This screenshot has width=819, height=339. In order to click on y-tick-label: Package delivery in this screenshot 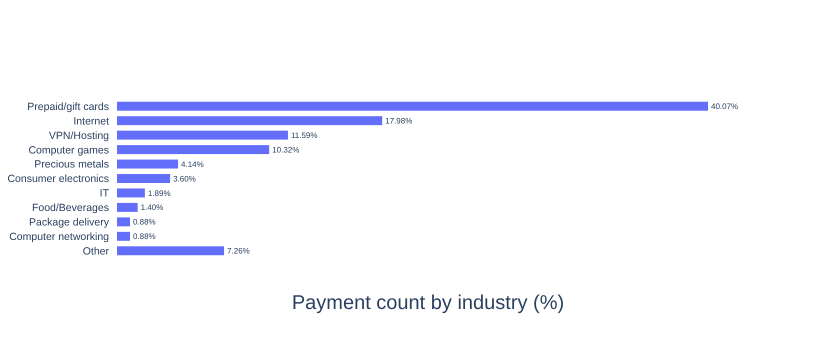, I will do `click(69, 222)`.